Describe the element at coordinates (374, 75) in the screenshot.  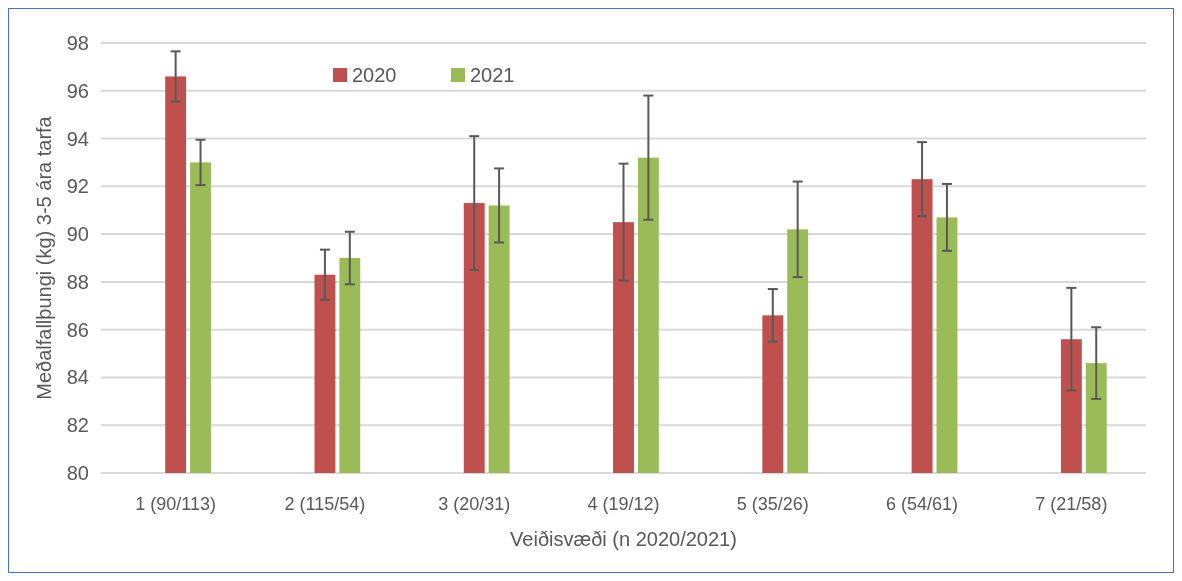
I see `legend-label: 2020` at that location.